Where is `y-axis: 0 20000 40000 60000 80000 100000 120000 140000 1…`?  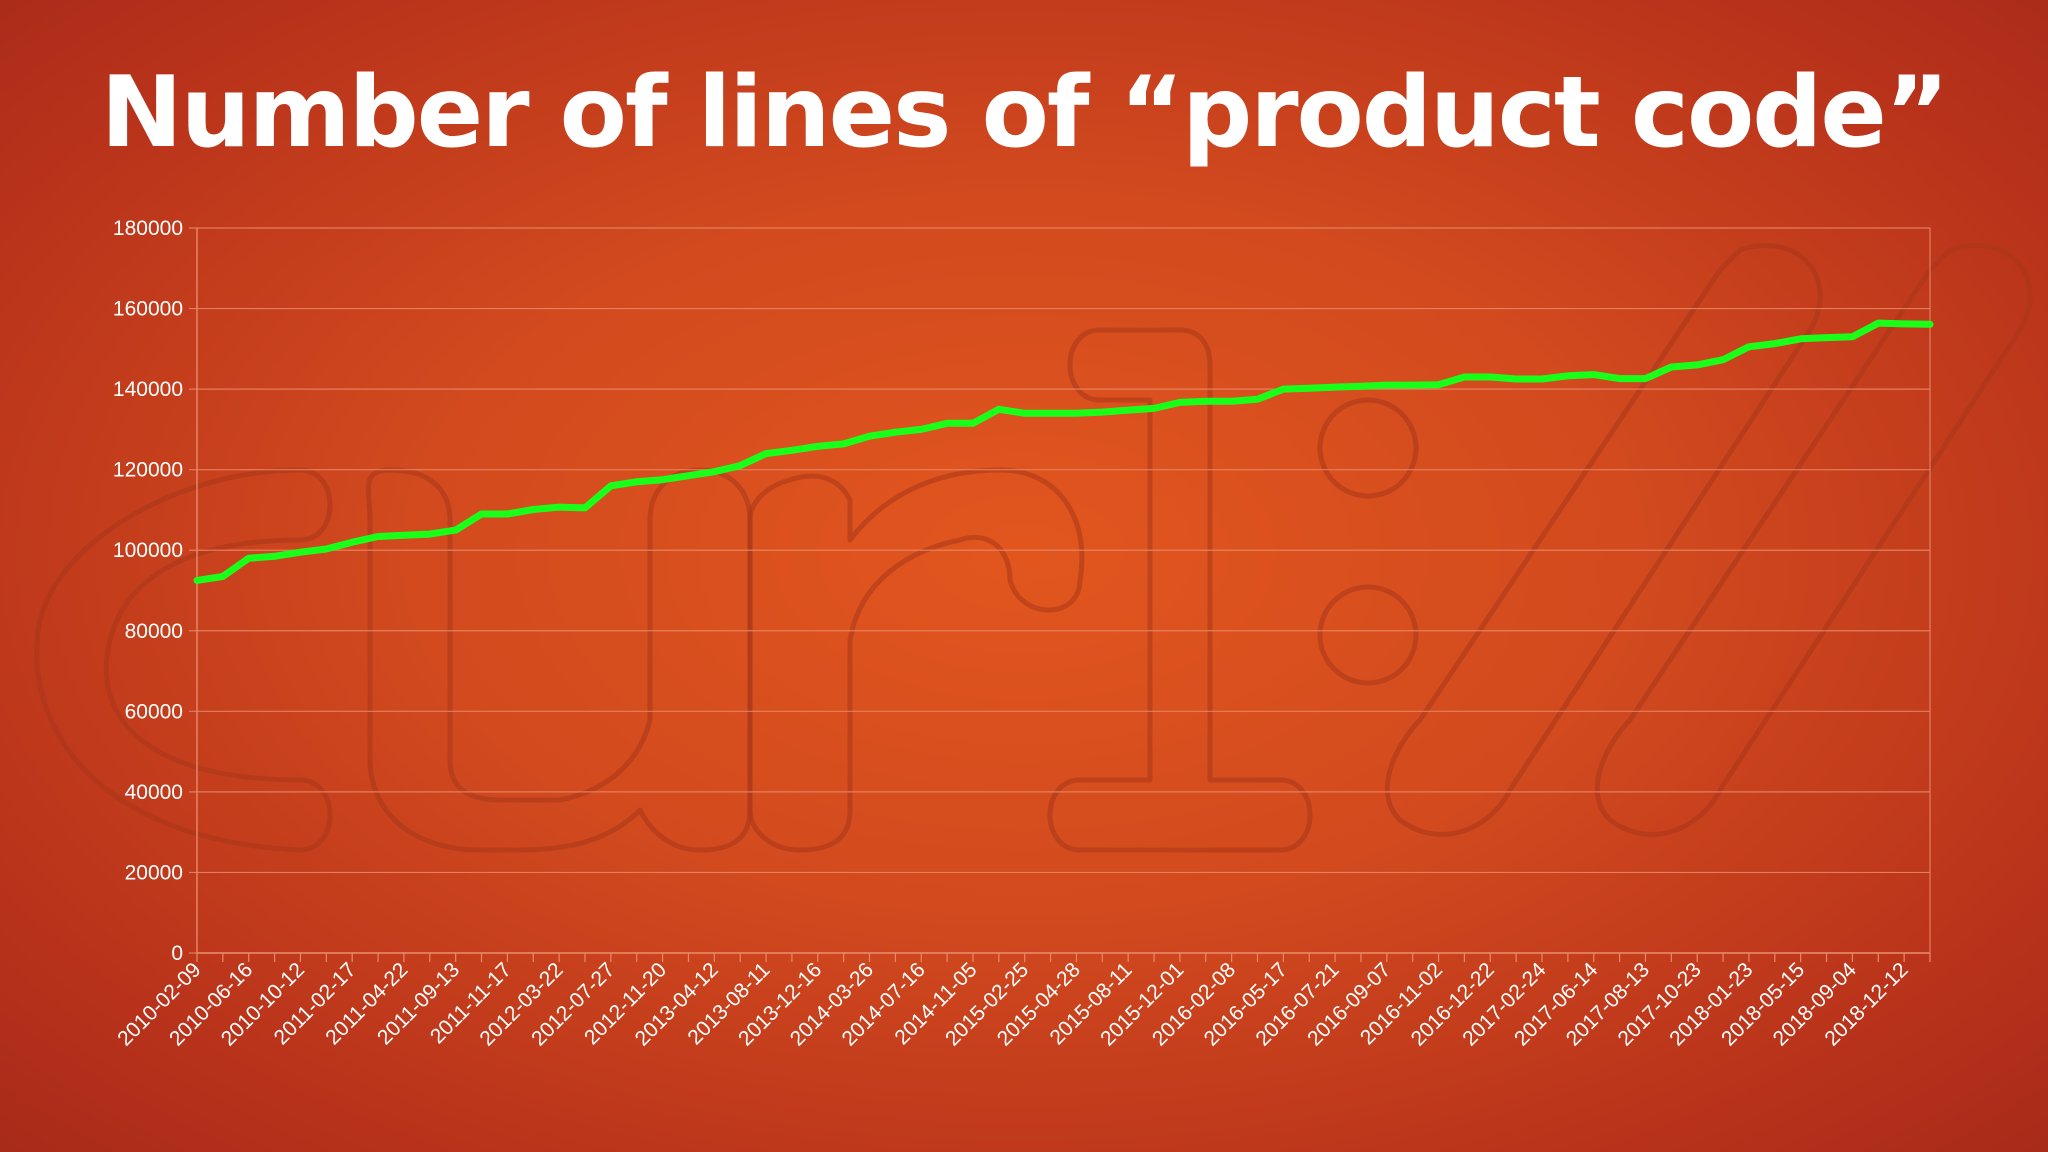
y-axis: 0 20000 40000 60000 80000 100000 120000 140000 1… is located at coordinates (155, 591).